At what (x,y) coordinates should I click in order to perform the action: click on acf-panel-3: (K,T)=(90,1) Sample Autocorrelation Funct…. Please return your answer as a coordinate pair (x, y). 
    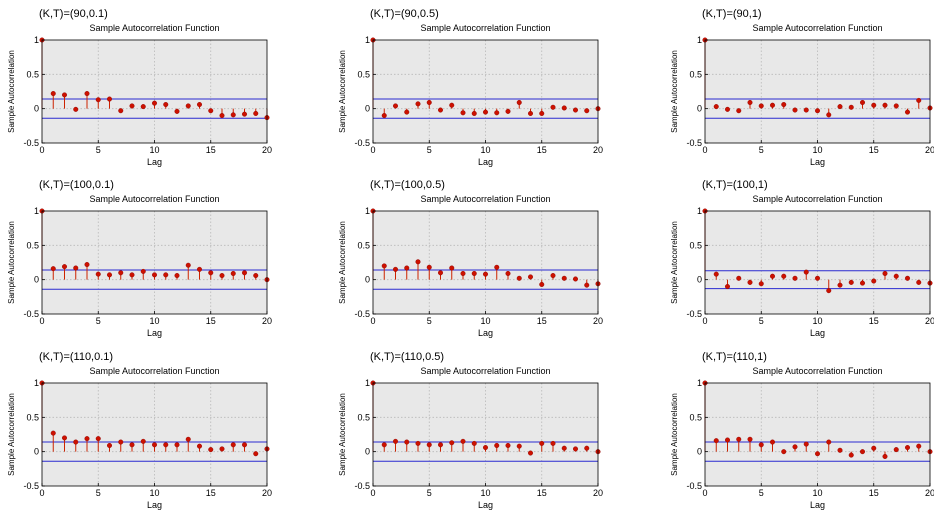
    Looking at the image, I should click on (802, 87).